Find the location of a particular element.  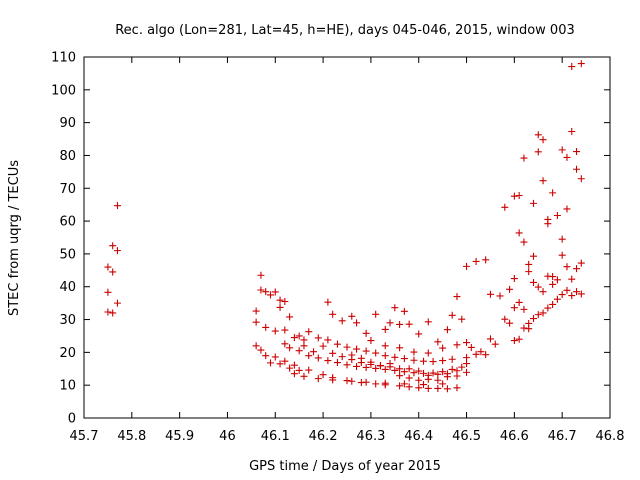

x-tick-label: 46.3 is located at coordinates (370, 436).